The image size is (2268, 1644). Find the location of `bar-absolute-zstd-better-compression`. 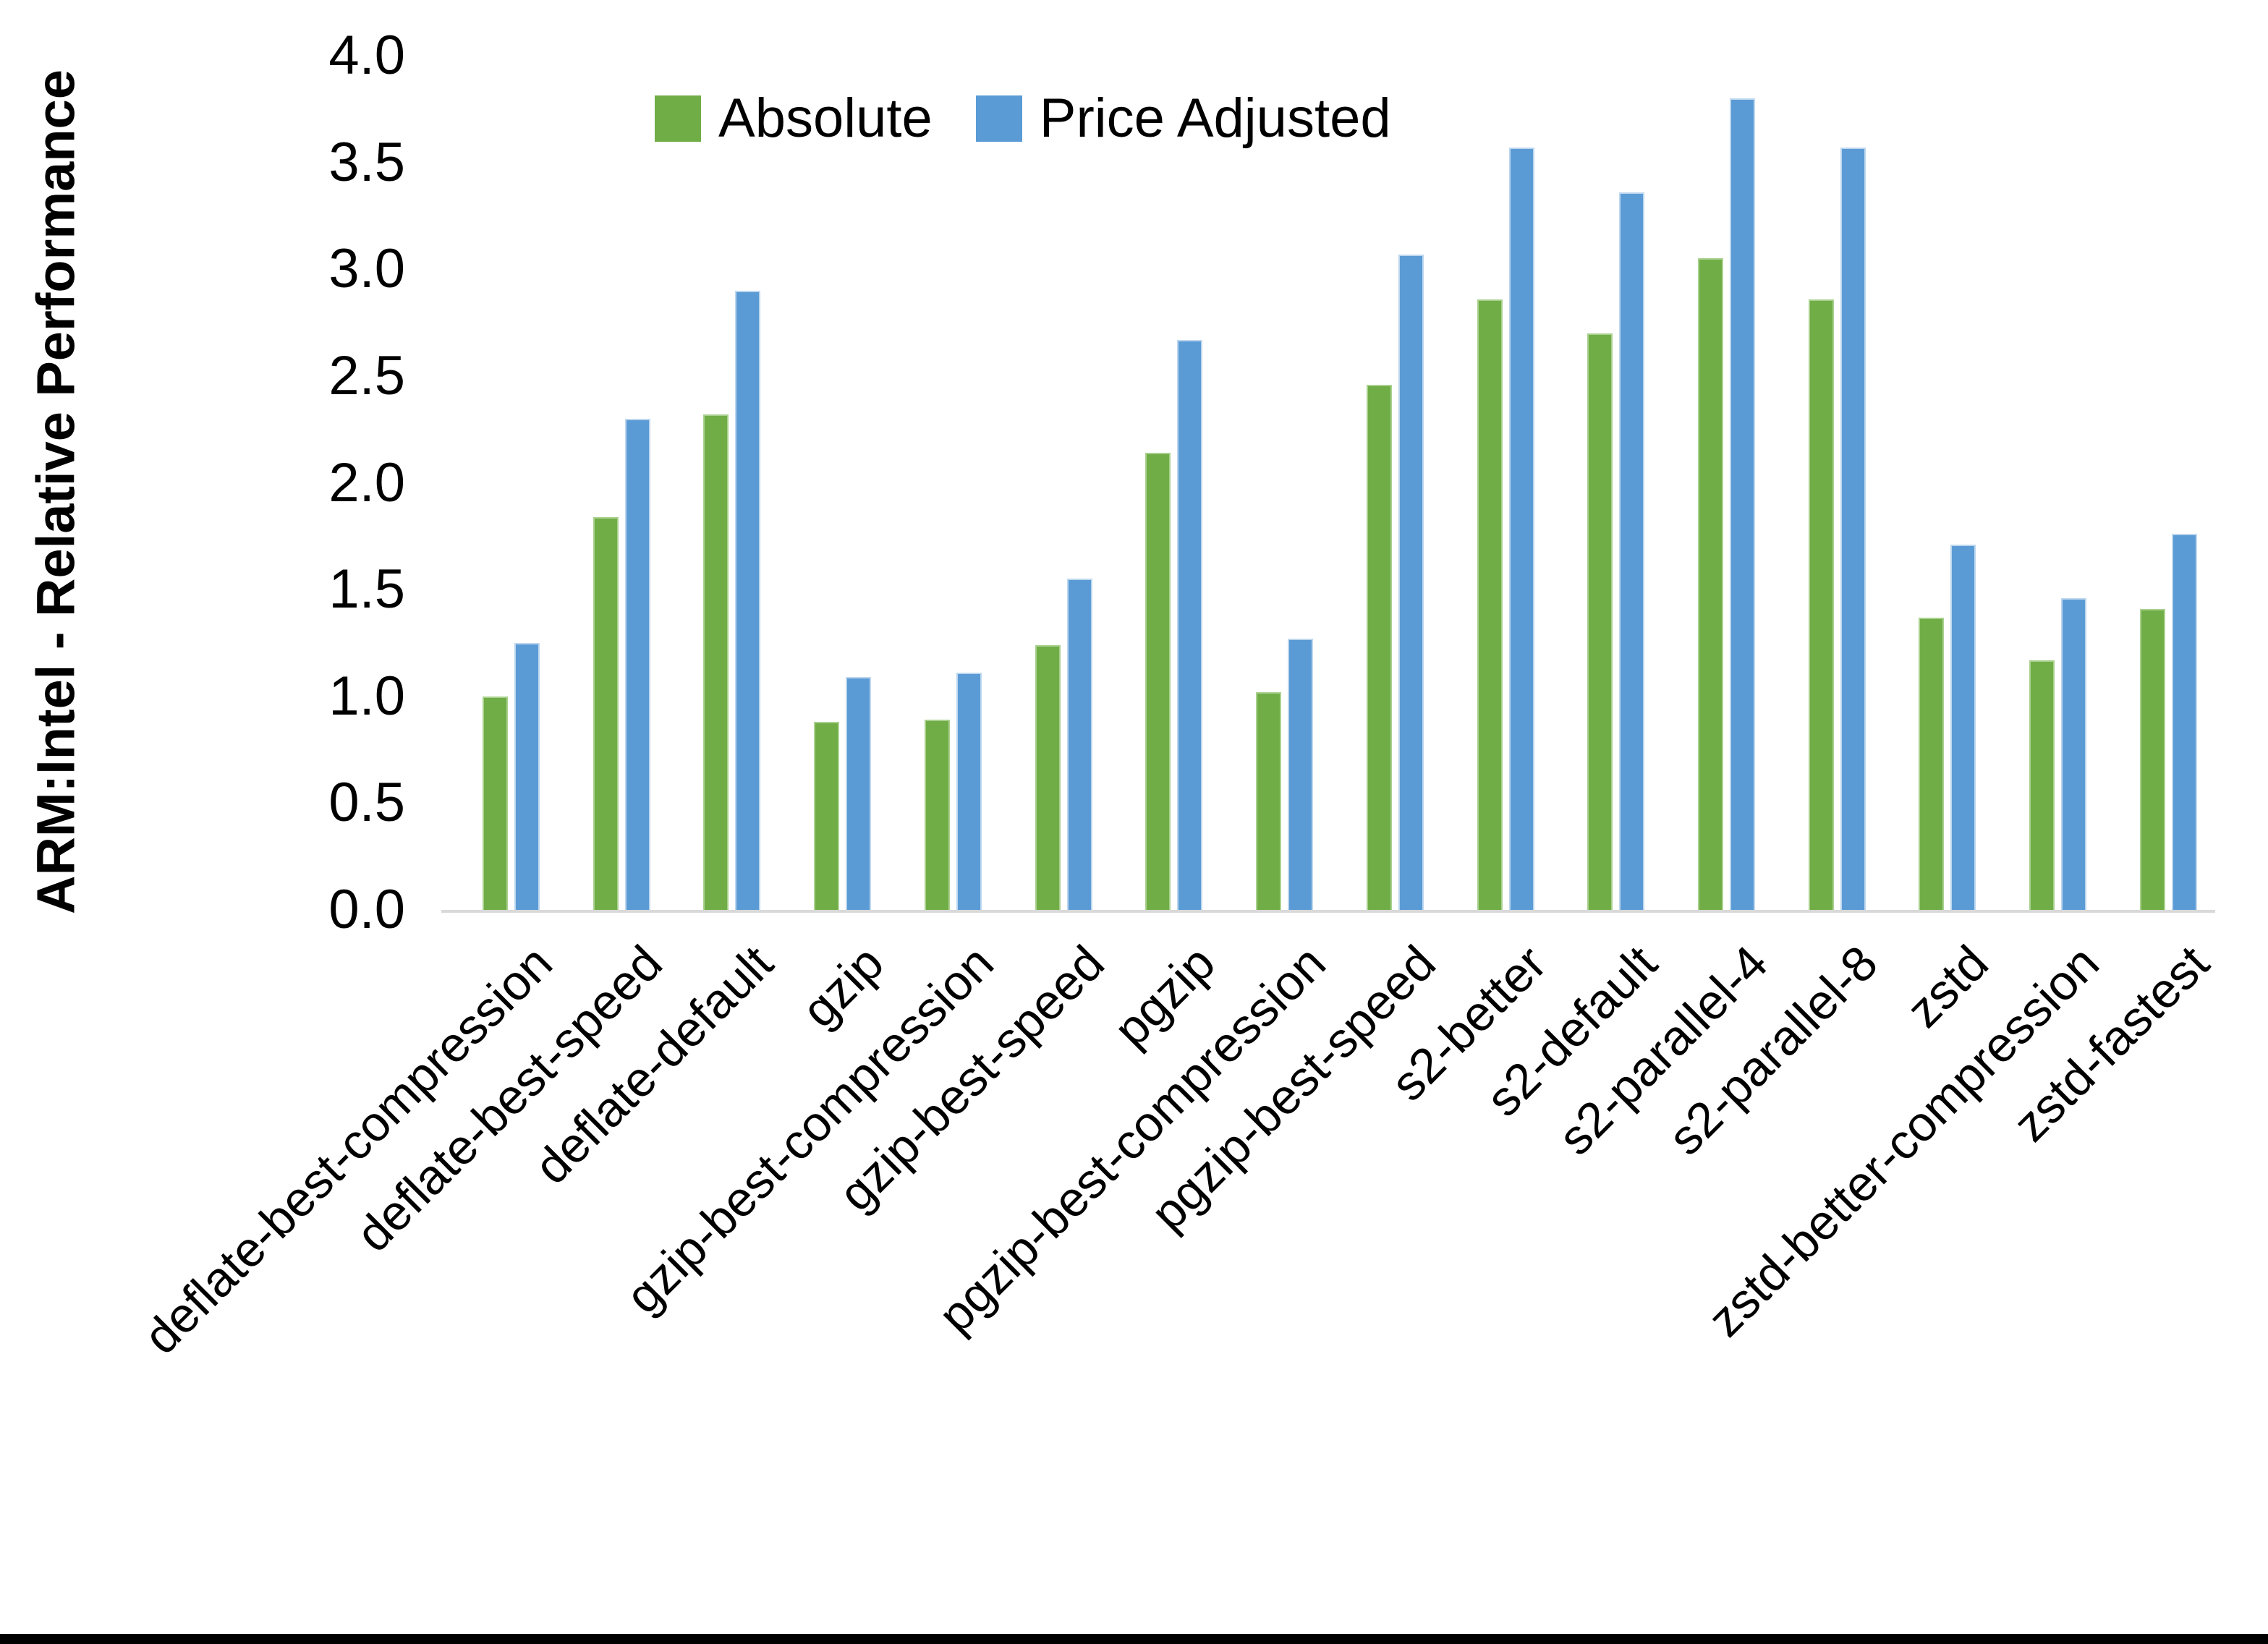

bar-absolute-zstd-better-compression is located at coordinates (2042, 785).